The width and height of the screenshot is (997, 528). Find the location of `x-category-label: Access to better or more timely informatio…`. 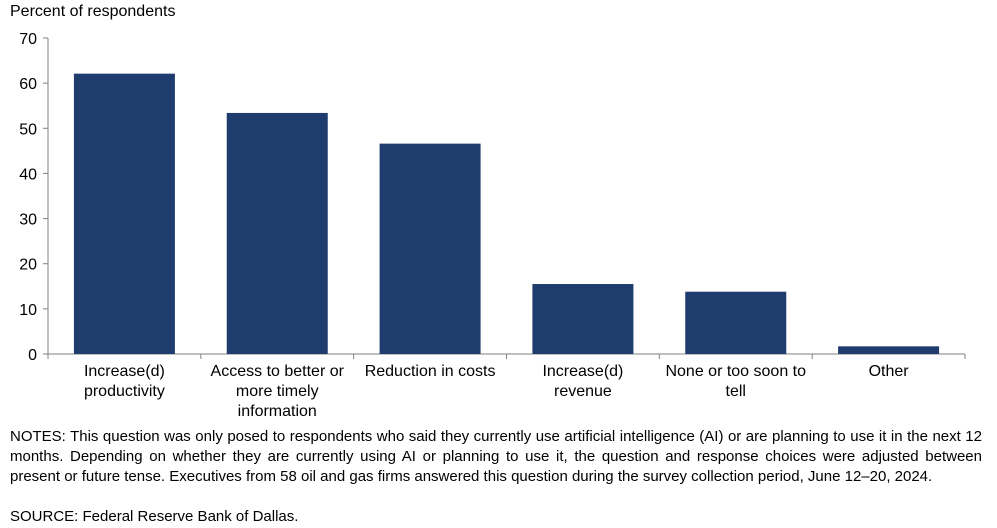

x-category-label: Access to better or more timely informatio… is located at coordinates (278, 391).